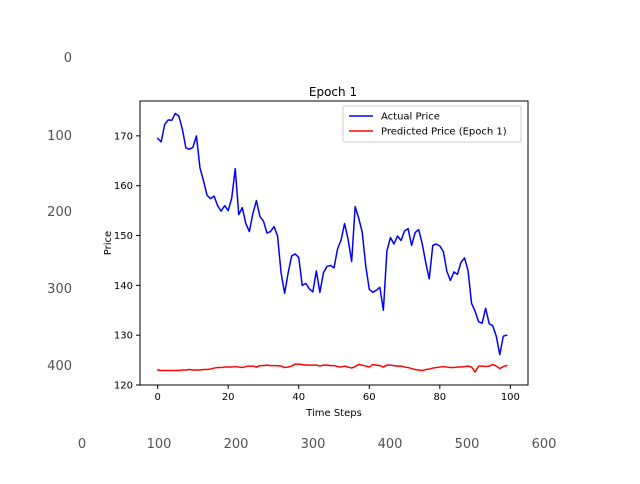  I want to click on x-tick-label: 100, so click(510, 397).